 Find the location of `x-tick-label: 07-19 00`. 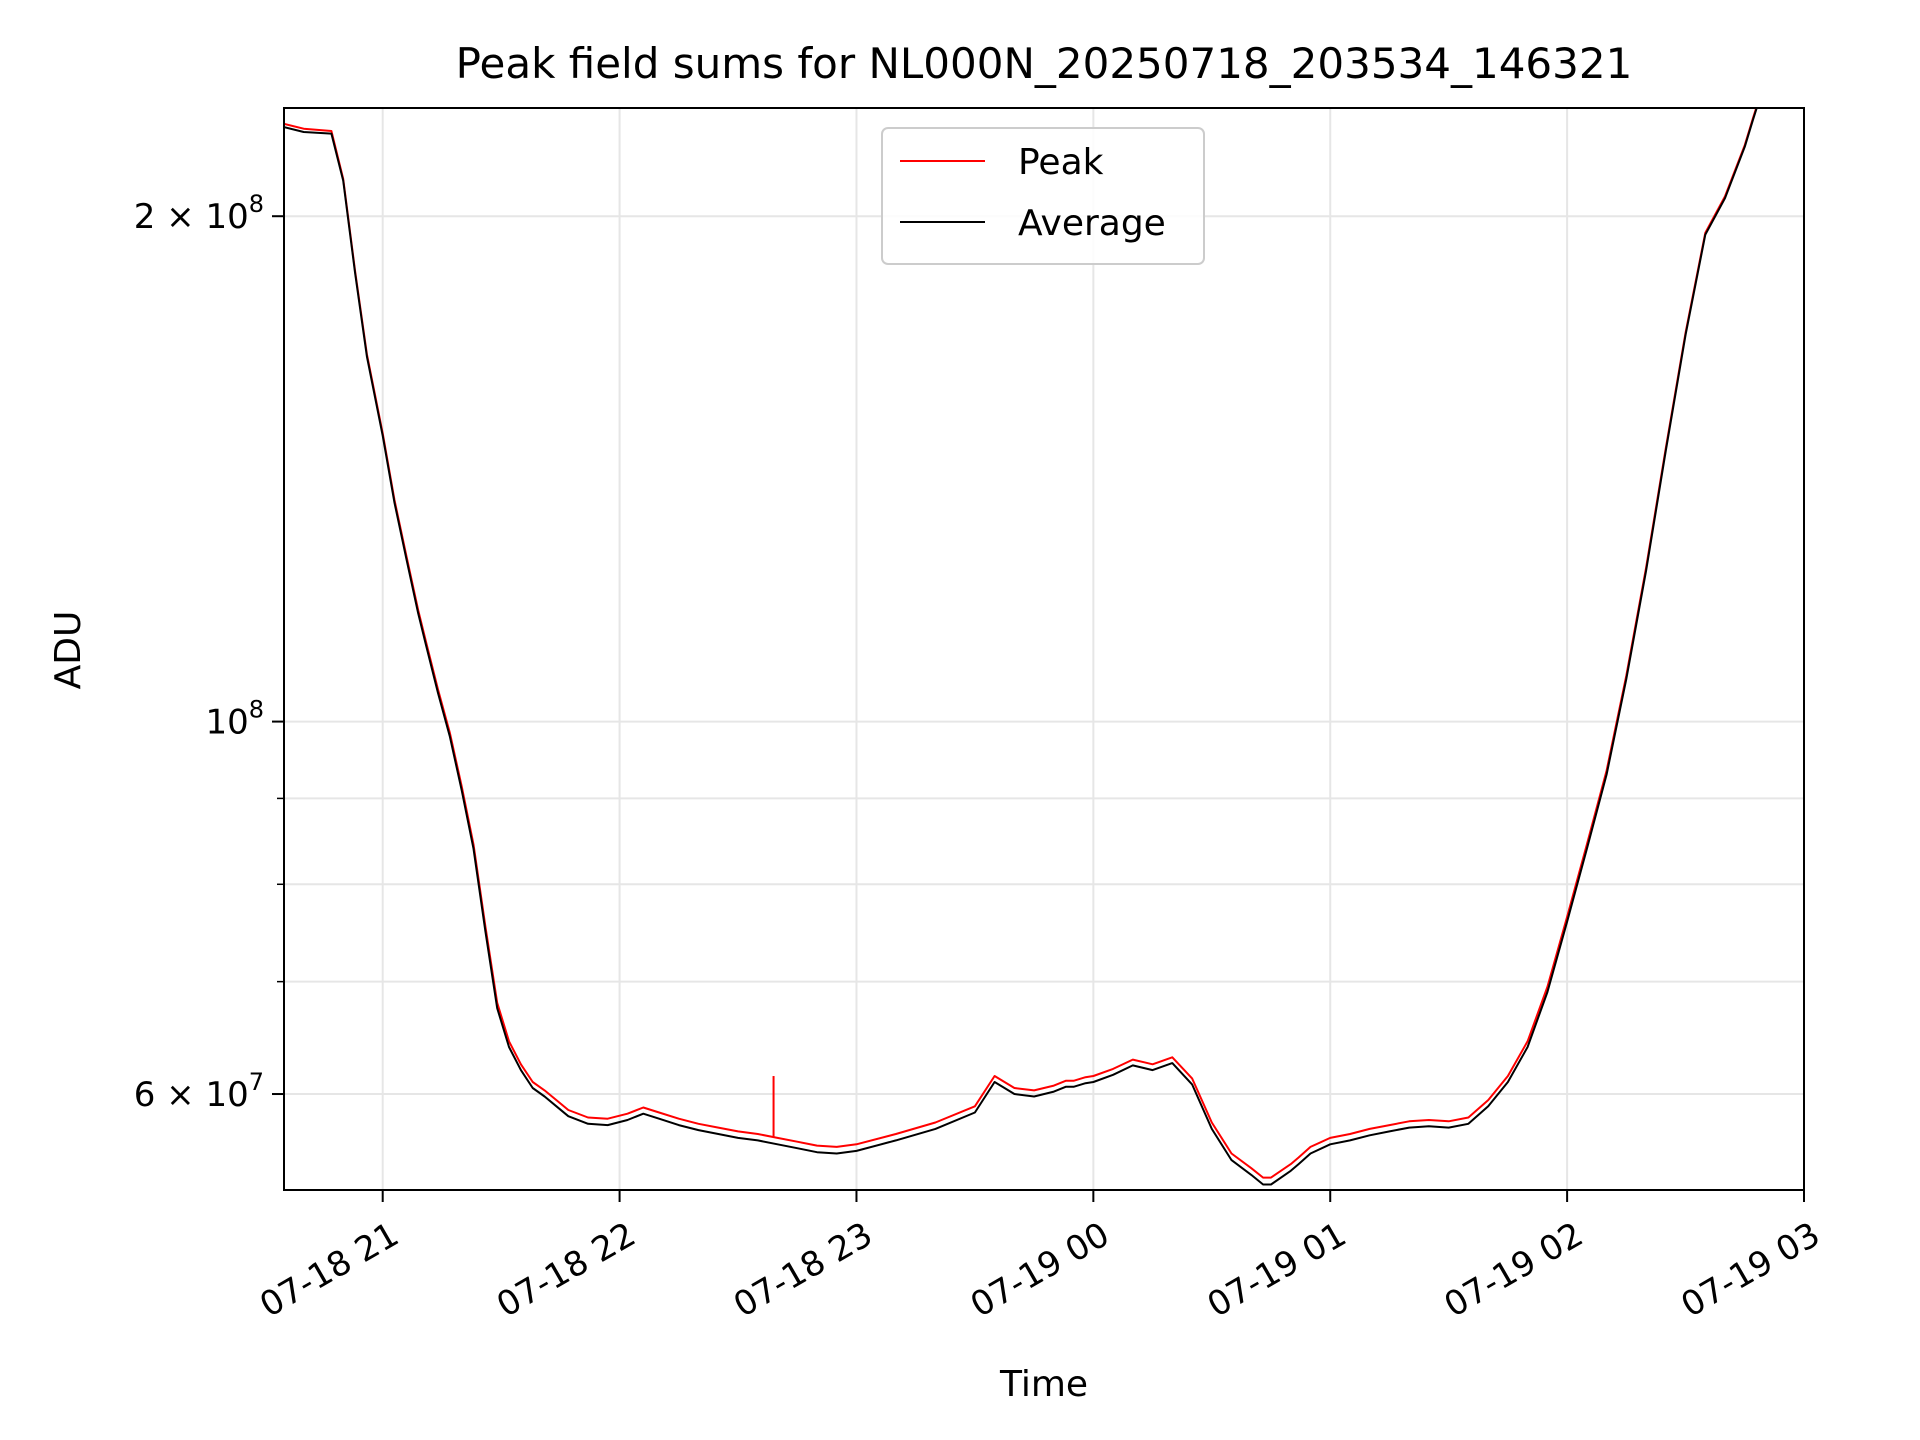

x-tick-label: 07-19 00 is located at coordinates (1040, 1270).